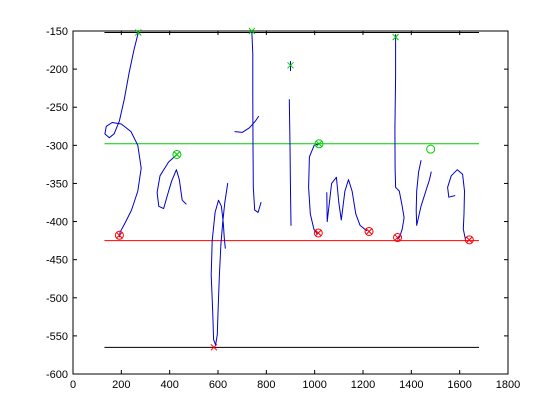  I want to click on x-tick-label-2: 400, so click(169, 385).